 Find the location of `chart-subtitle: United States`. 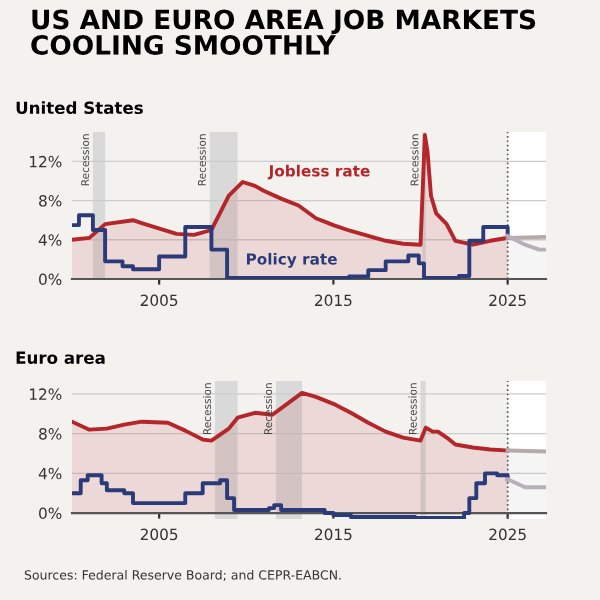

chart-subtitle: United States is located at coordinates (79, 108).